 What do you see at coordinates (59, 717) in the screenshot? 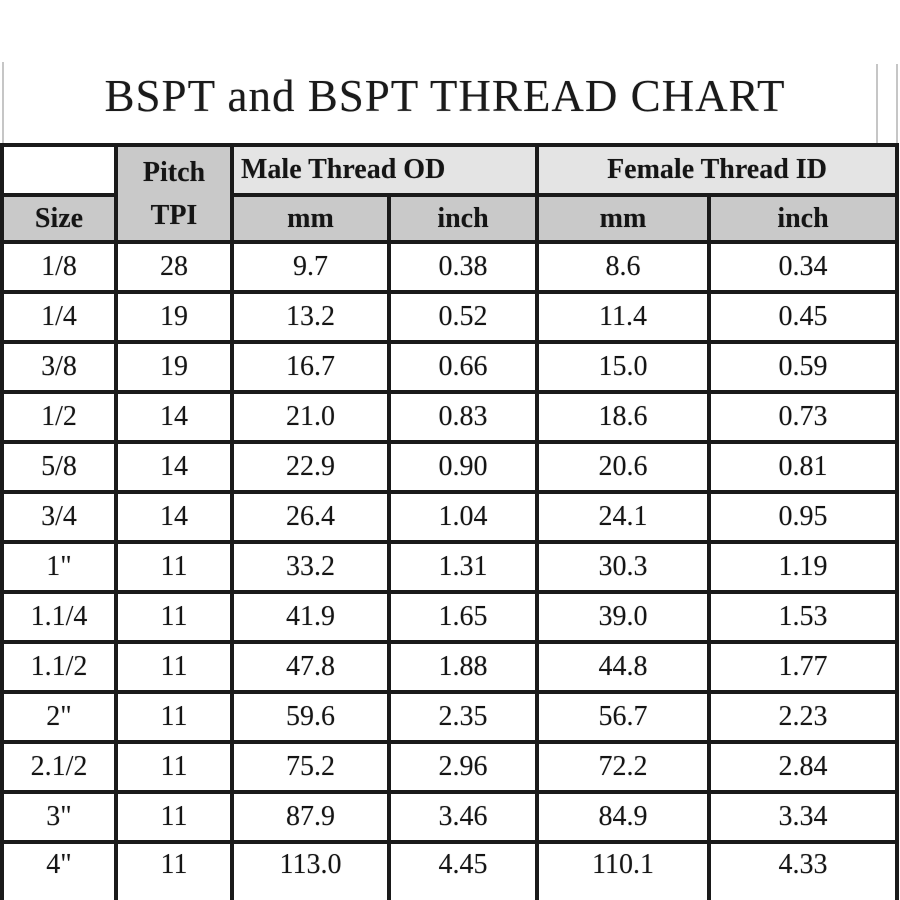
I see `cell-size: 2"` at bounding box center [59, 717].